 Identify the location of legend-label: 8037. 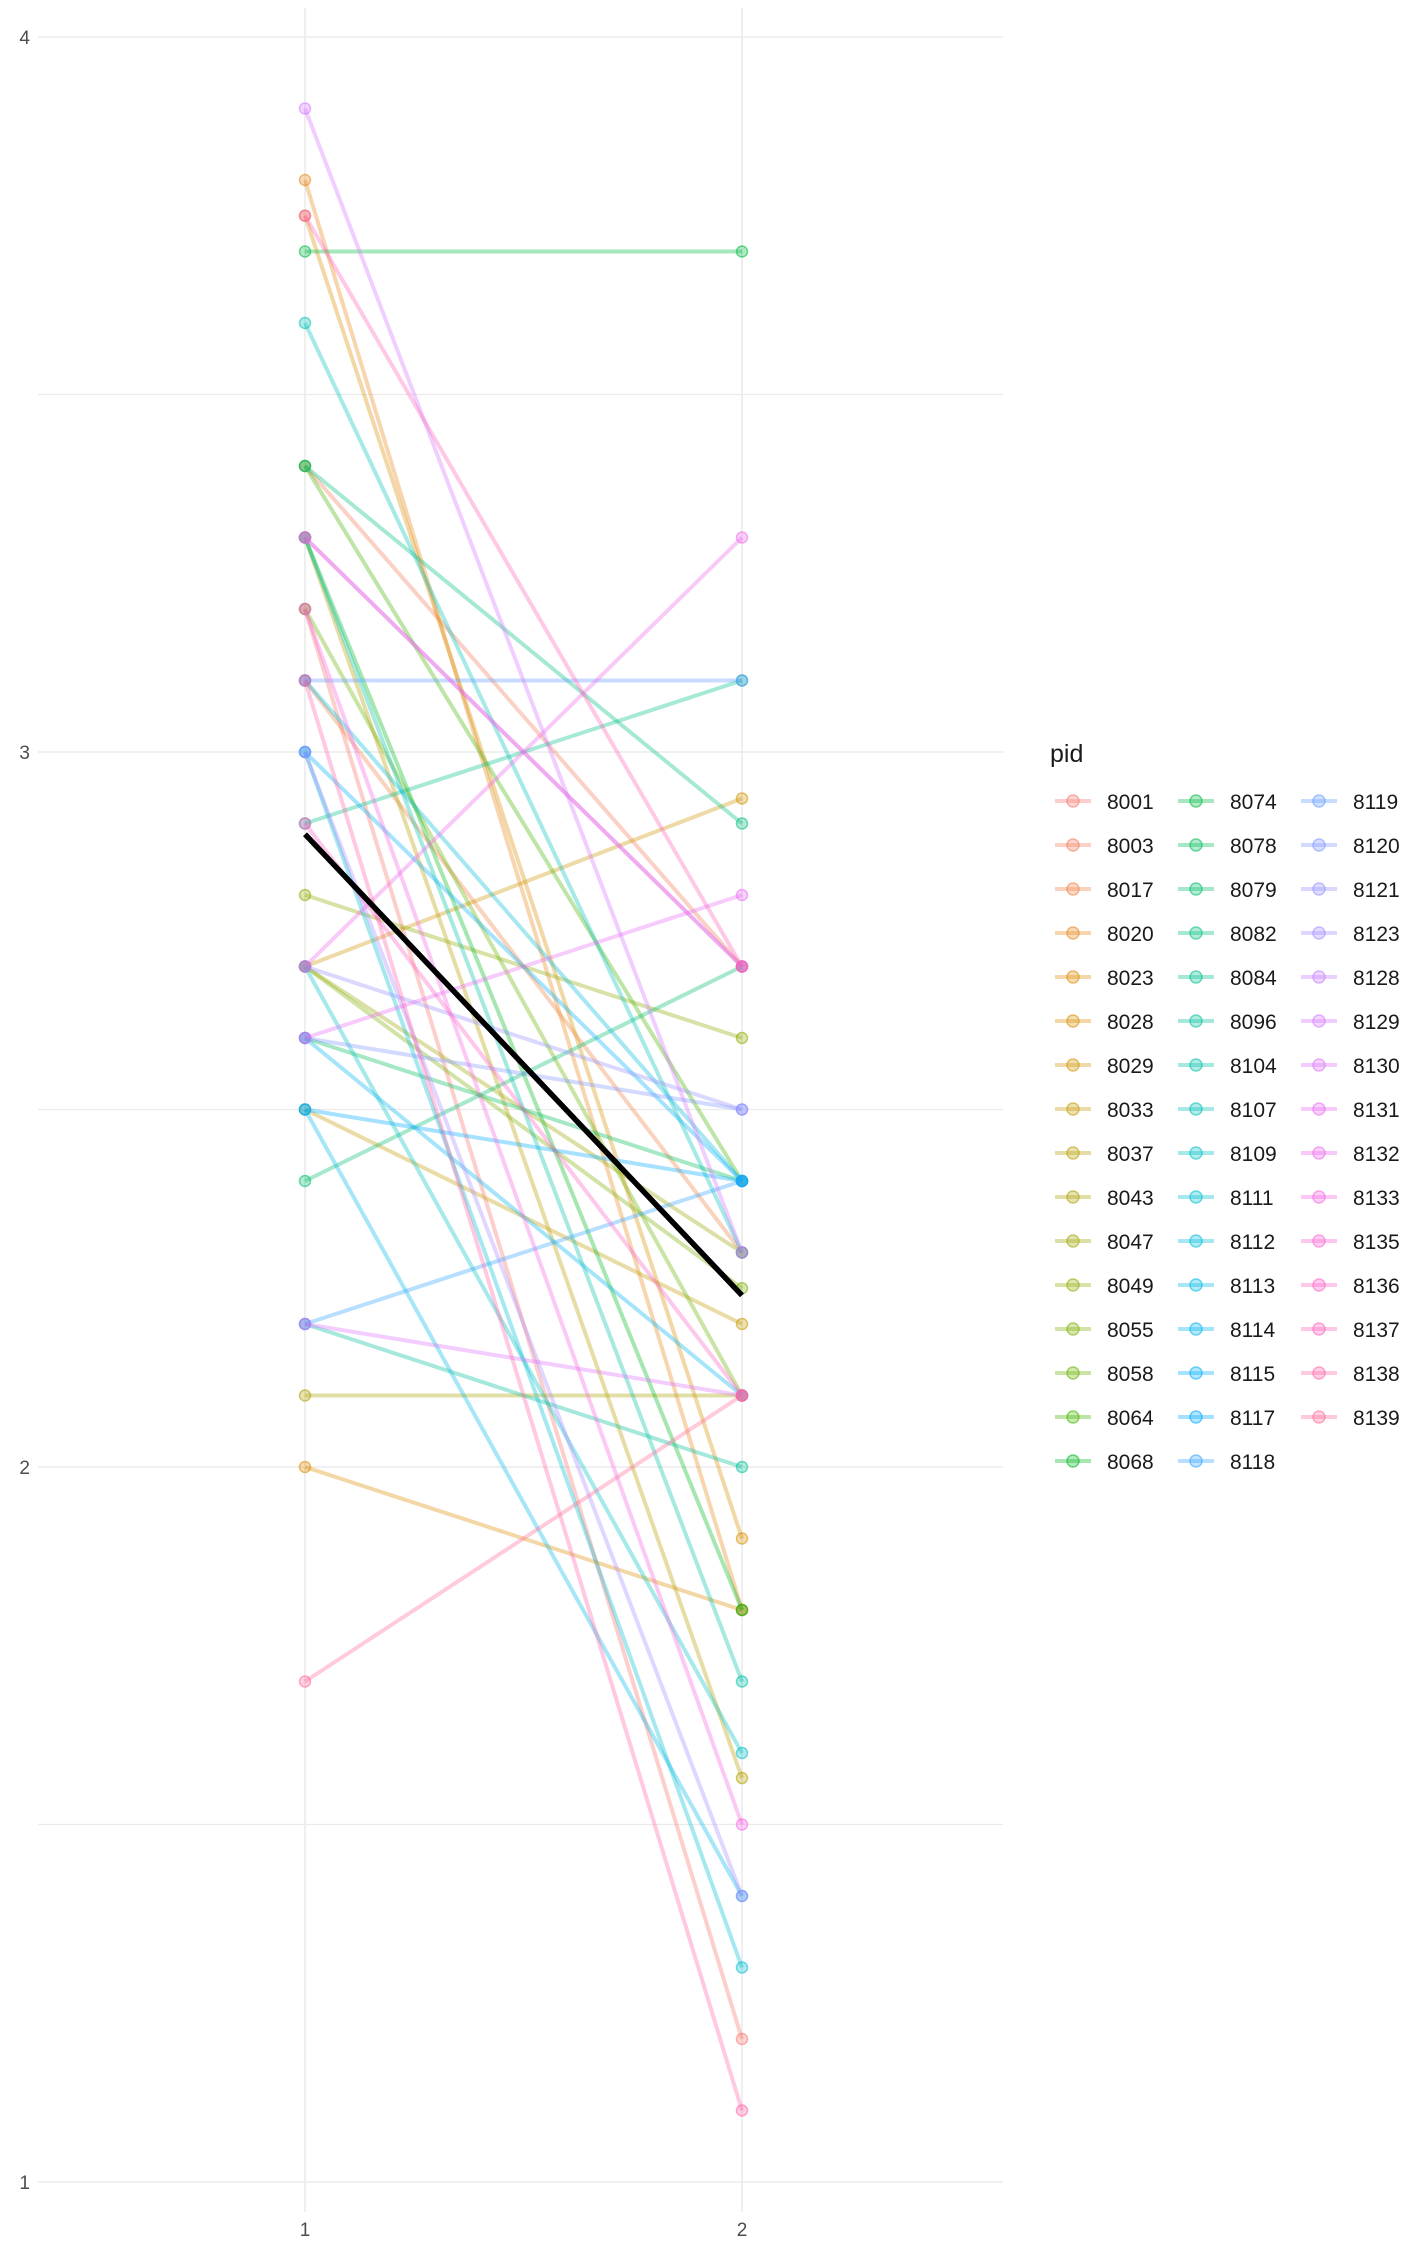
(1130, 1154).